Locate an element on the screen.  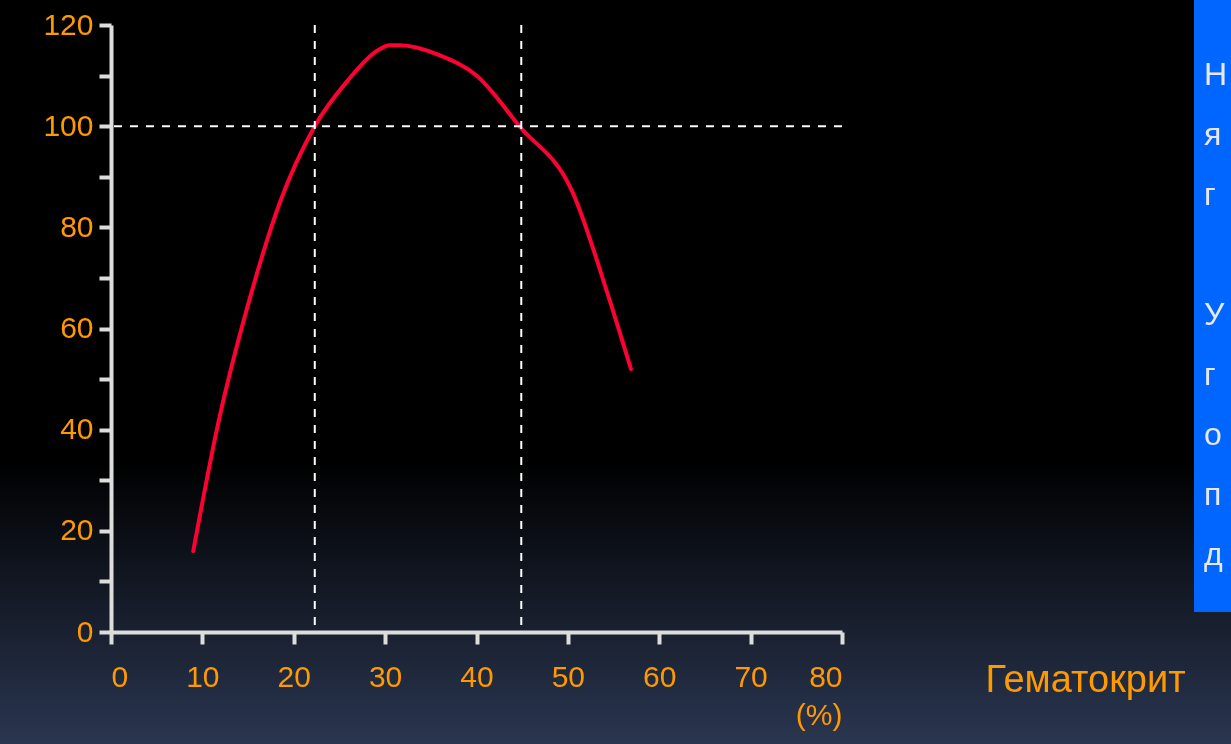
x-tick-label: 60 is located at coordinates (660, 676).